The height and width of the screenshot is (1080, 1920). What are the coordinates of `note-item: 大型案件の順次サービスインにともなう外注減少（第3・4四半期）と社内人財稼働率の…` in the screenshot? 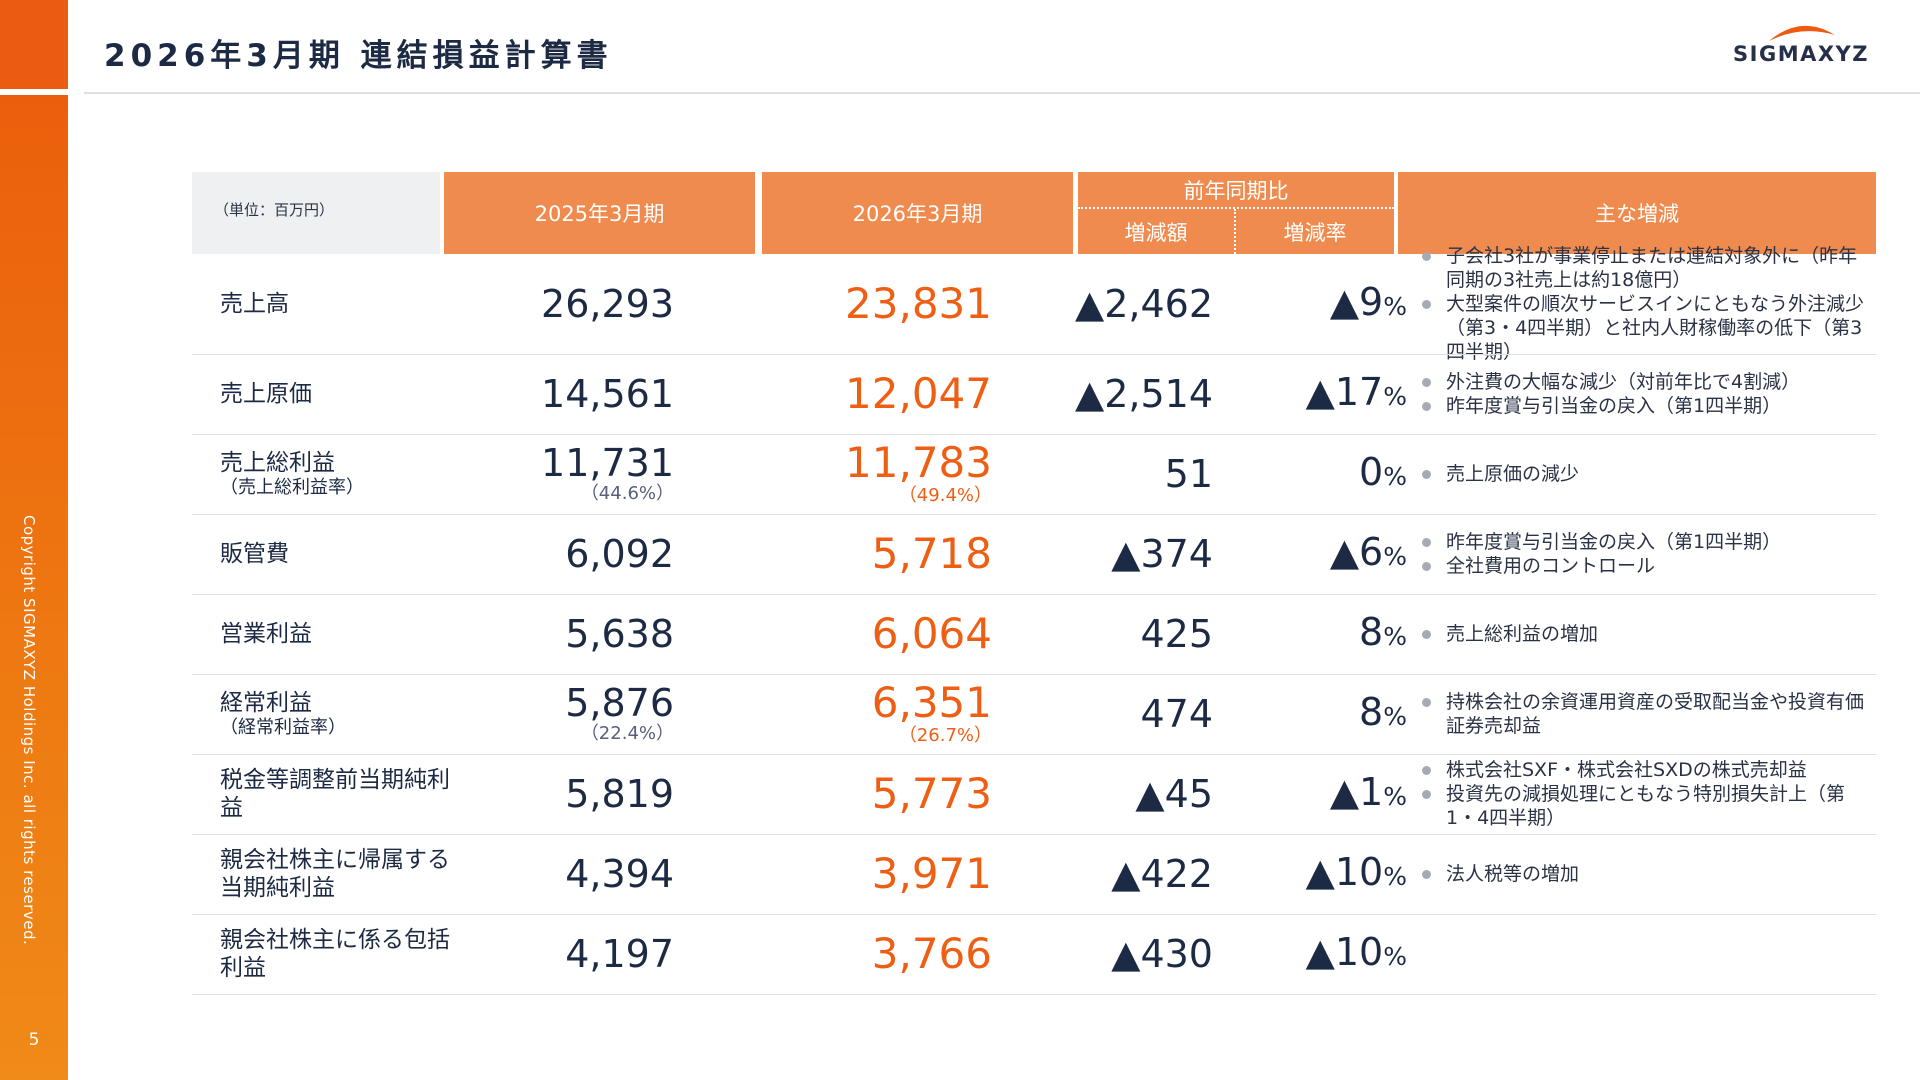 It's located at (1642, 328).